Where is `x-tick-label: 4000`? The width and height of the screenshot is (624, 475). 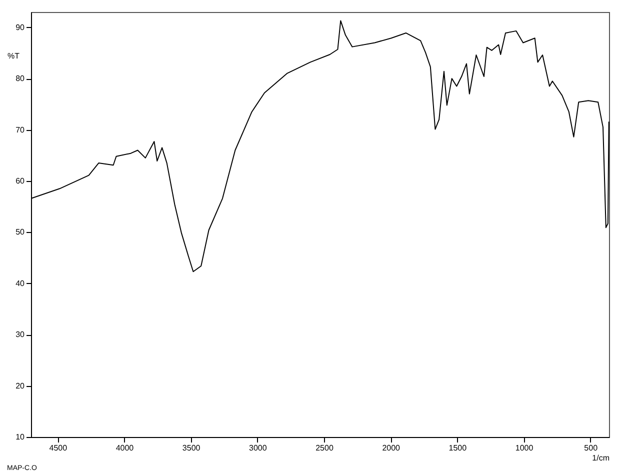
x-tick-label: 4000 is located at coordinates (125, 448).